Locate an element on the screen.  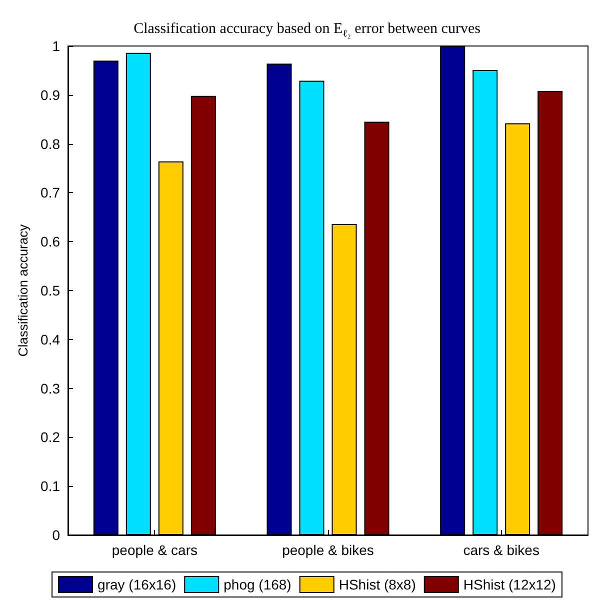
y-tick-label: 0.5 is located at coordinates (50, 290).